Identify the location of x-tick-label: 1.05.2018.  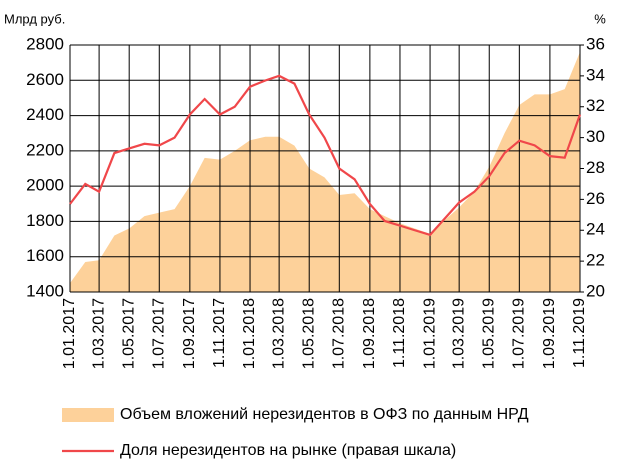
(308, 333).